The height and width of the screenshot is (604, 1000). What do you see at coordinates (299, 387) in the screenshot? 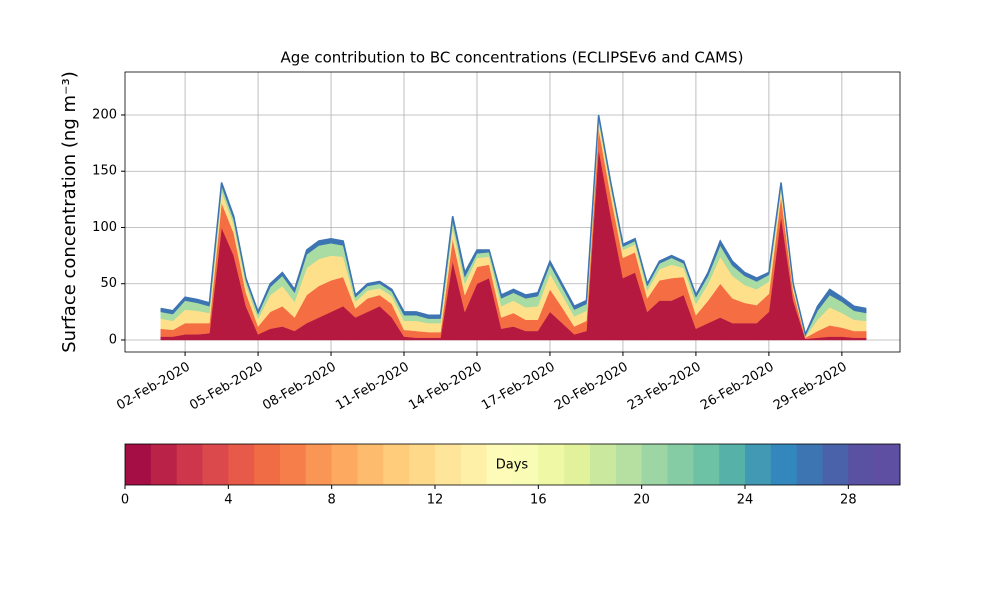
I see `x-tick-label: 08-Feb-2020` at bounding box center [299, 387].